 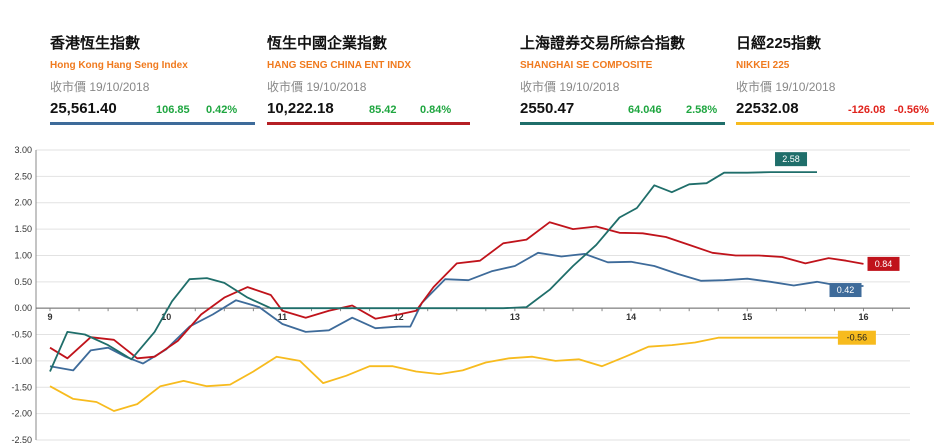 What do you see at coordinates (547, 108) in the screenshot?
I see `index-value: 2550.47` at bounding box center [547, 108].